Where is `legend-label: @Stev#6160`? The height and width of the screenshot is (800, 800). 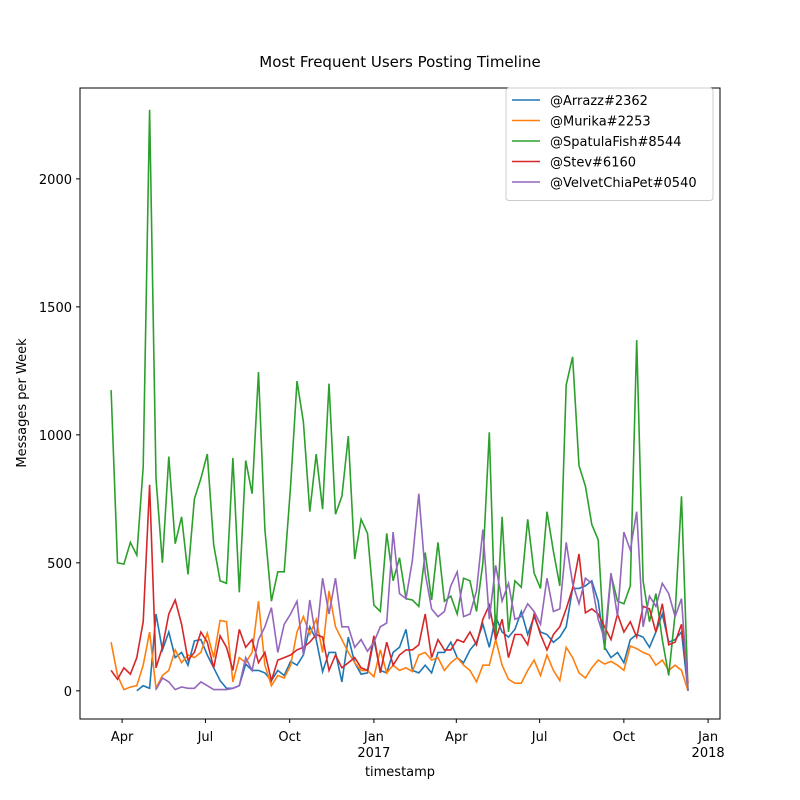 legend-label: @Stev#6160 is located at coordinates (593, 163).